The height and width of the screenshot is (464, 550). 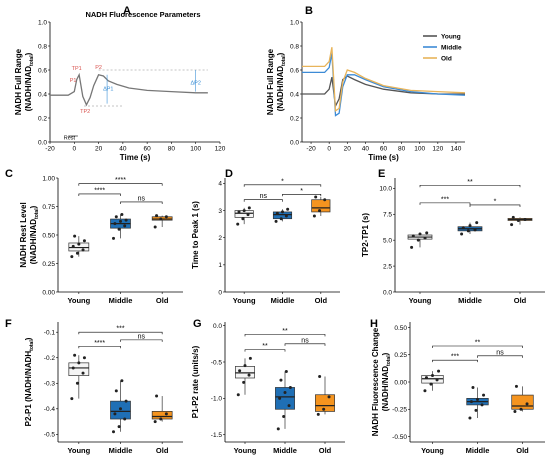 I want to click on significance-label: ***, so click(x=455, y=357).